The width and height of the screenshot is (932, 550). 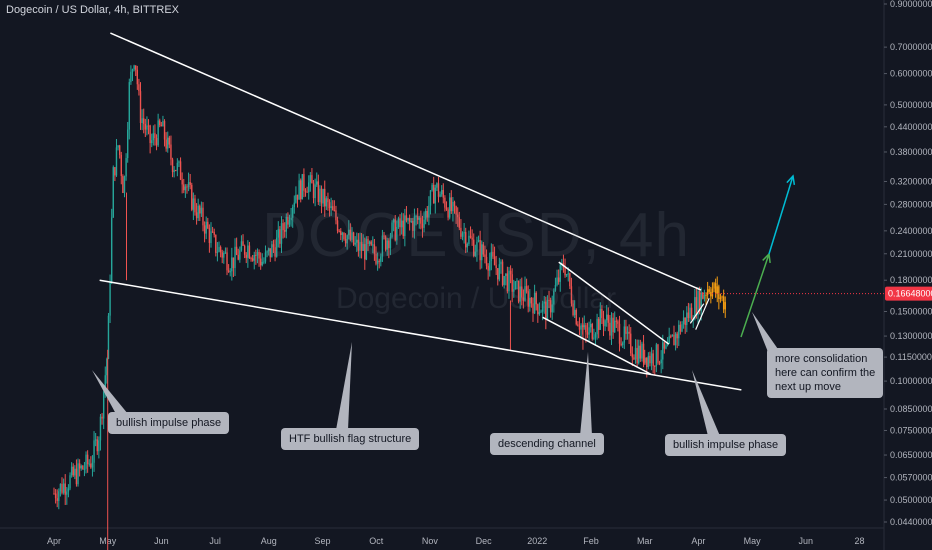 What do you see at coordinates (322, 541) in the screenshot?
I see `x-tick-label-5: Sep` at bounding box center [322, 541].